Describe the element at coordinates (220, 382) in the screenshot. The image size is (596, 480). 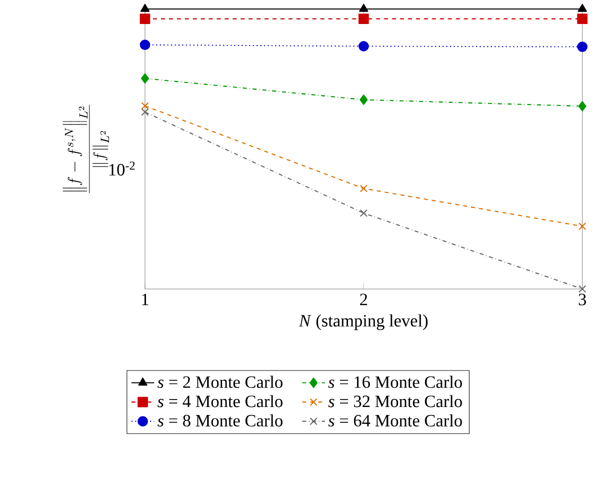
I see `legend-label: s = 2 Monte Carlo` at that location.